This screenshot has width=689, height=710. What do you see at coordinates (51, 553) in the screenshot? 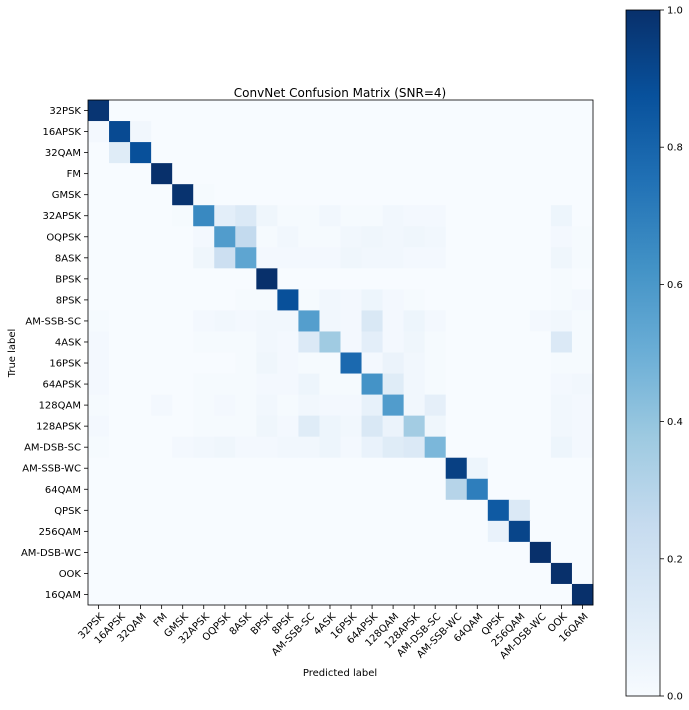
I see `y-tick-label: AM-DSB-WC` at bounding box center [51, 553].